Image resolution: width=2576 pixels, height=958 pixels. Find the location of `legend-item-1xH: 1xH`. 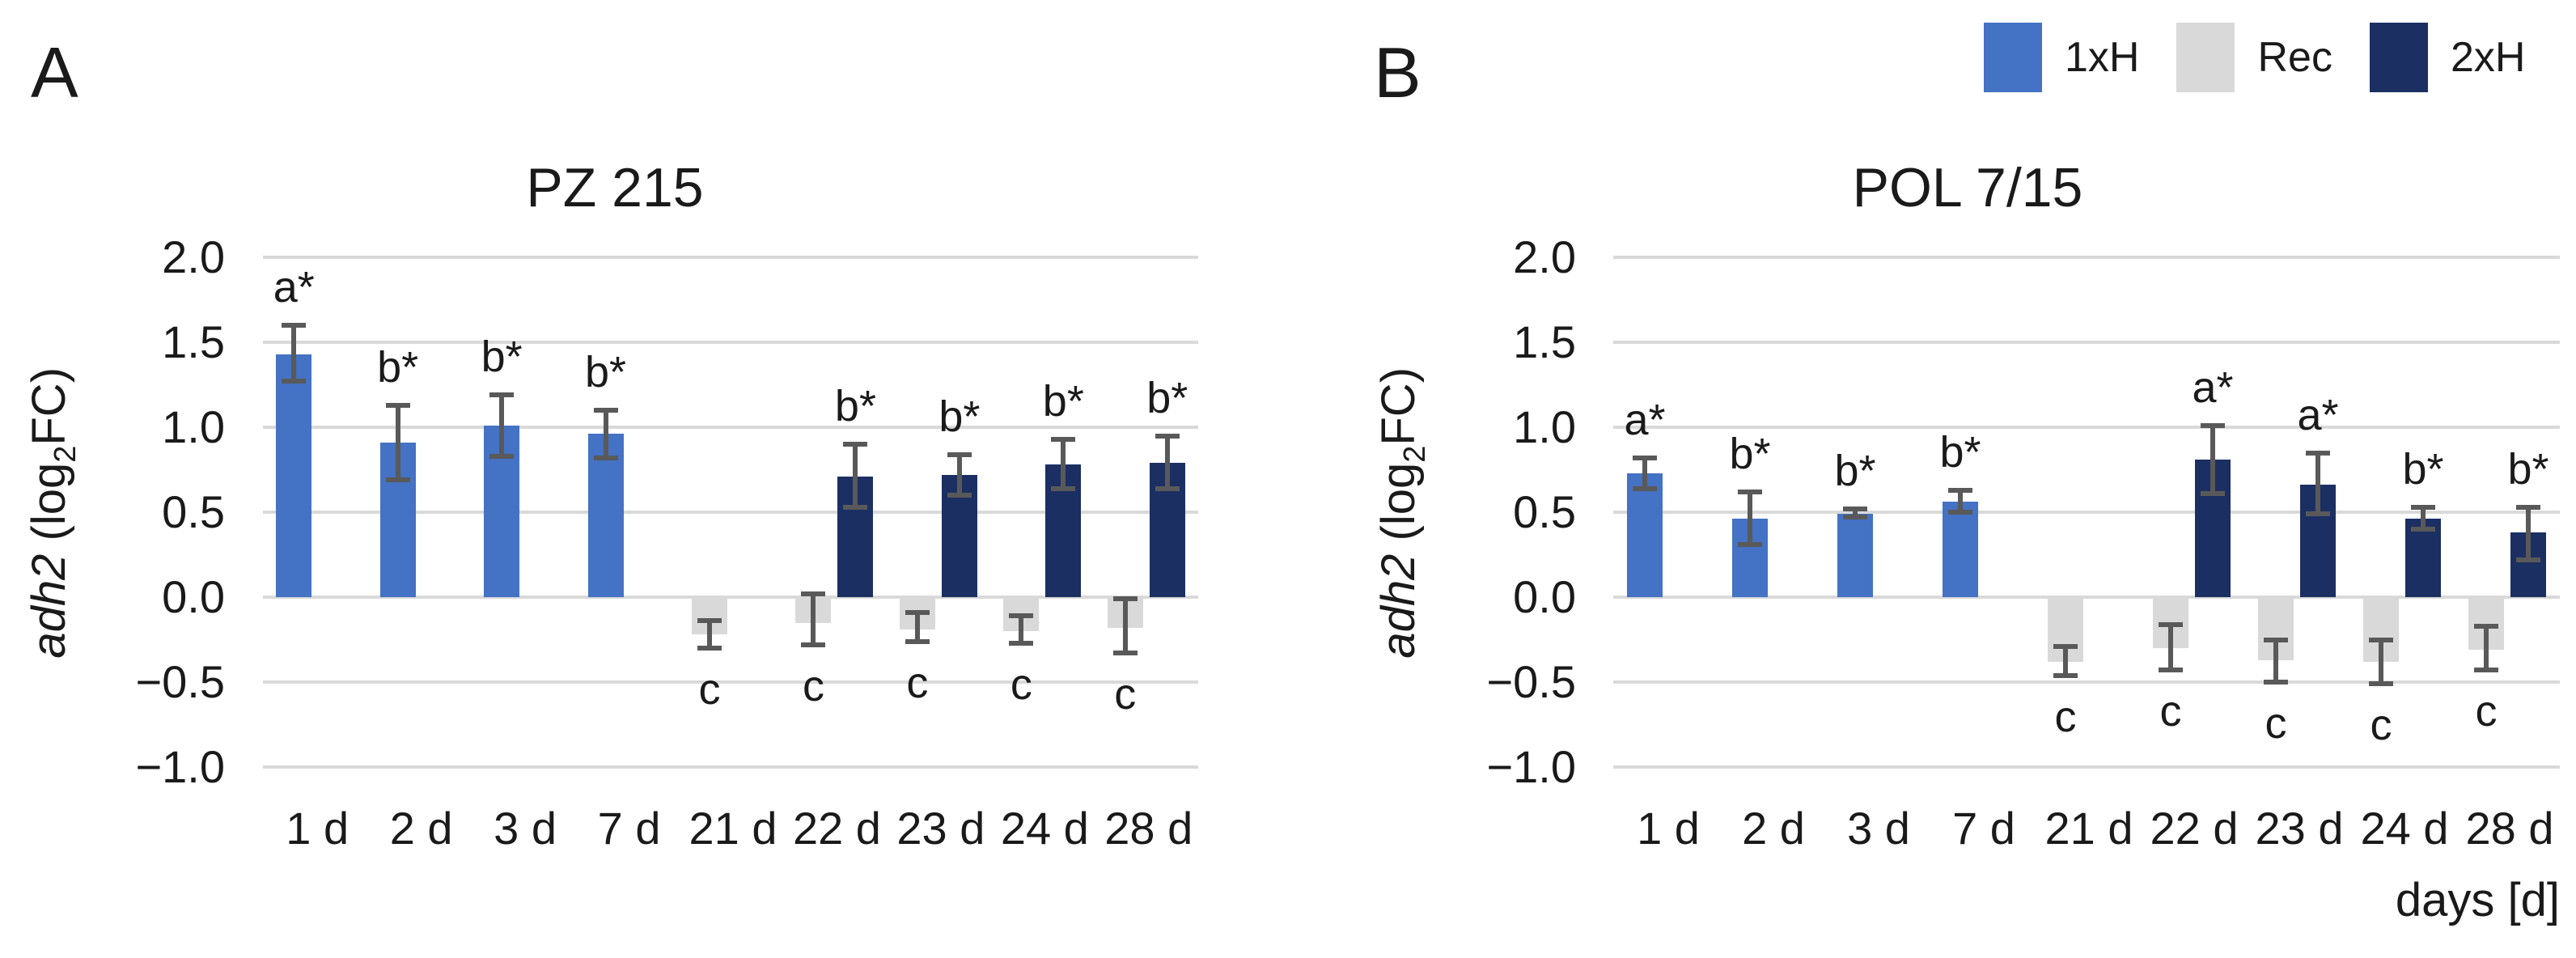

legend-item-1xH: 1xH is located at coordinates (2061, 57).